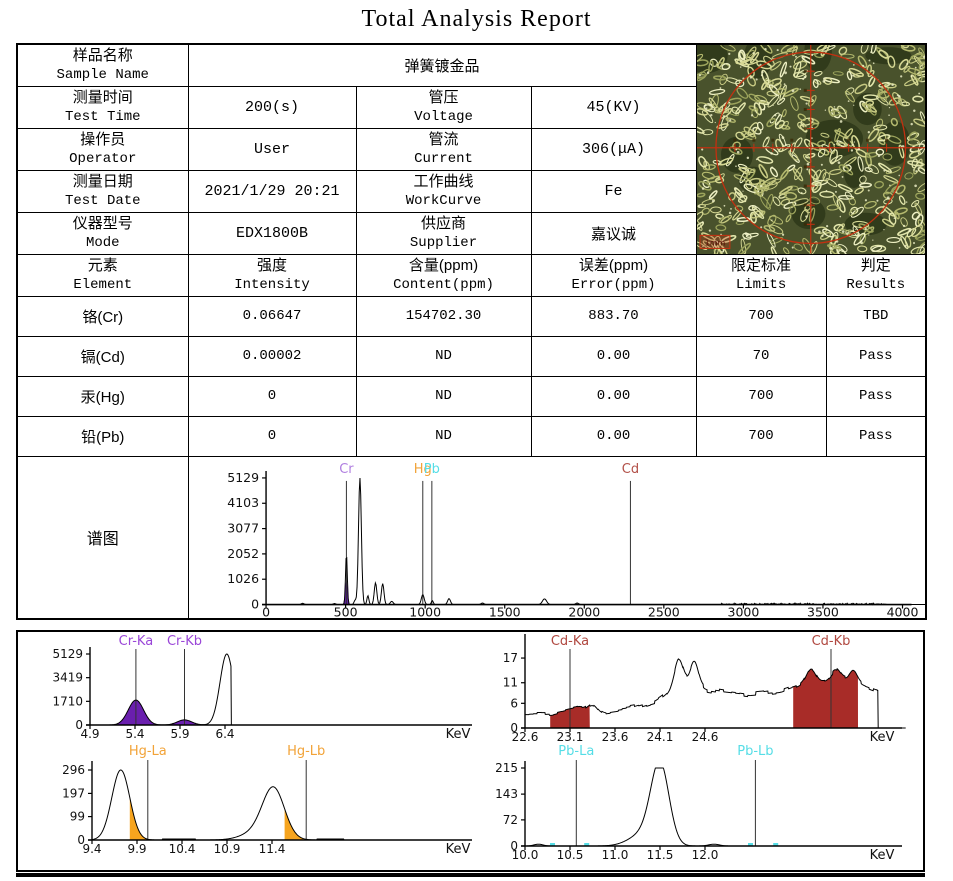 The image size is (953, 881). Describe the element at coordinates (443, 275) in the screenshot. I see `element-header-cell: 含量(ppm) Content(ppm)` at that location.